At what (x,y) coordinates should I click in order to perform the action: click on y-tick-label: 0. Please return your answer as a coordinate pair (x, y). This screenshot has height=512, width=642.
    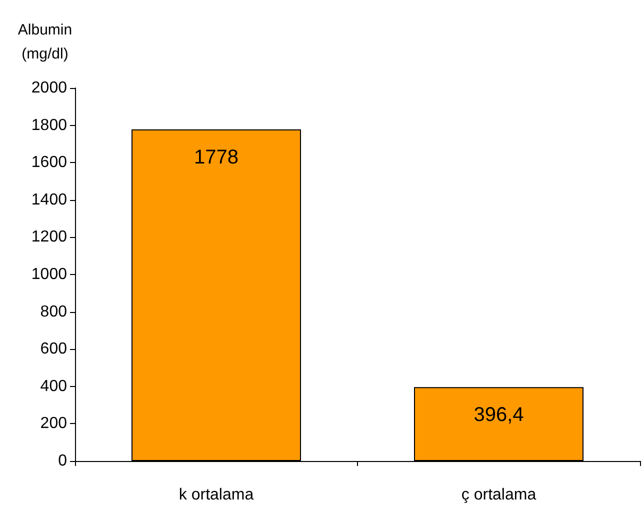
    Looking at the image, I should click on (63, 461).